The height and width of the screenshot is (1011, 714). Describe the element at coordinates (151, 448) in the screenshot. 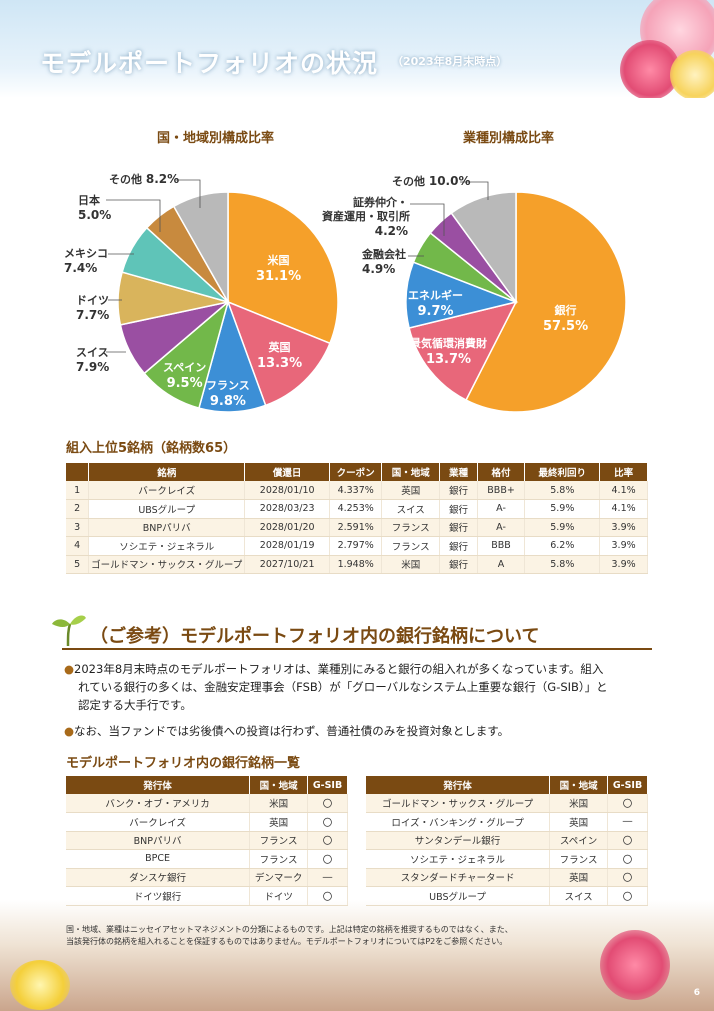

I see `top5-heading: 組入上位5銘柄（銘柄数65）` at that location.